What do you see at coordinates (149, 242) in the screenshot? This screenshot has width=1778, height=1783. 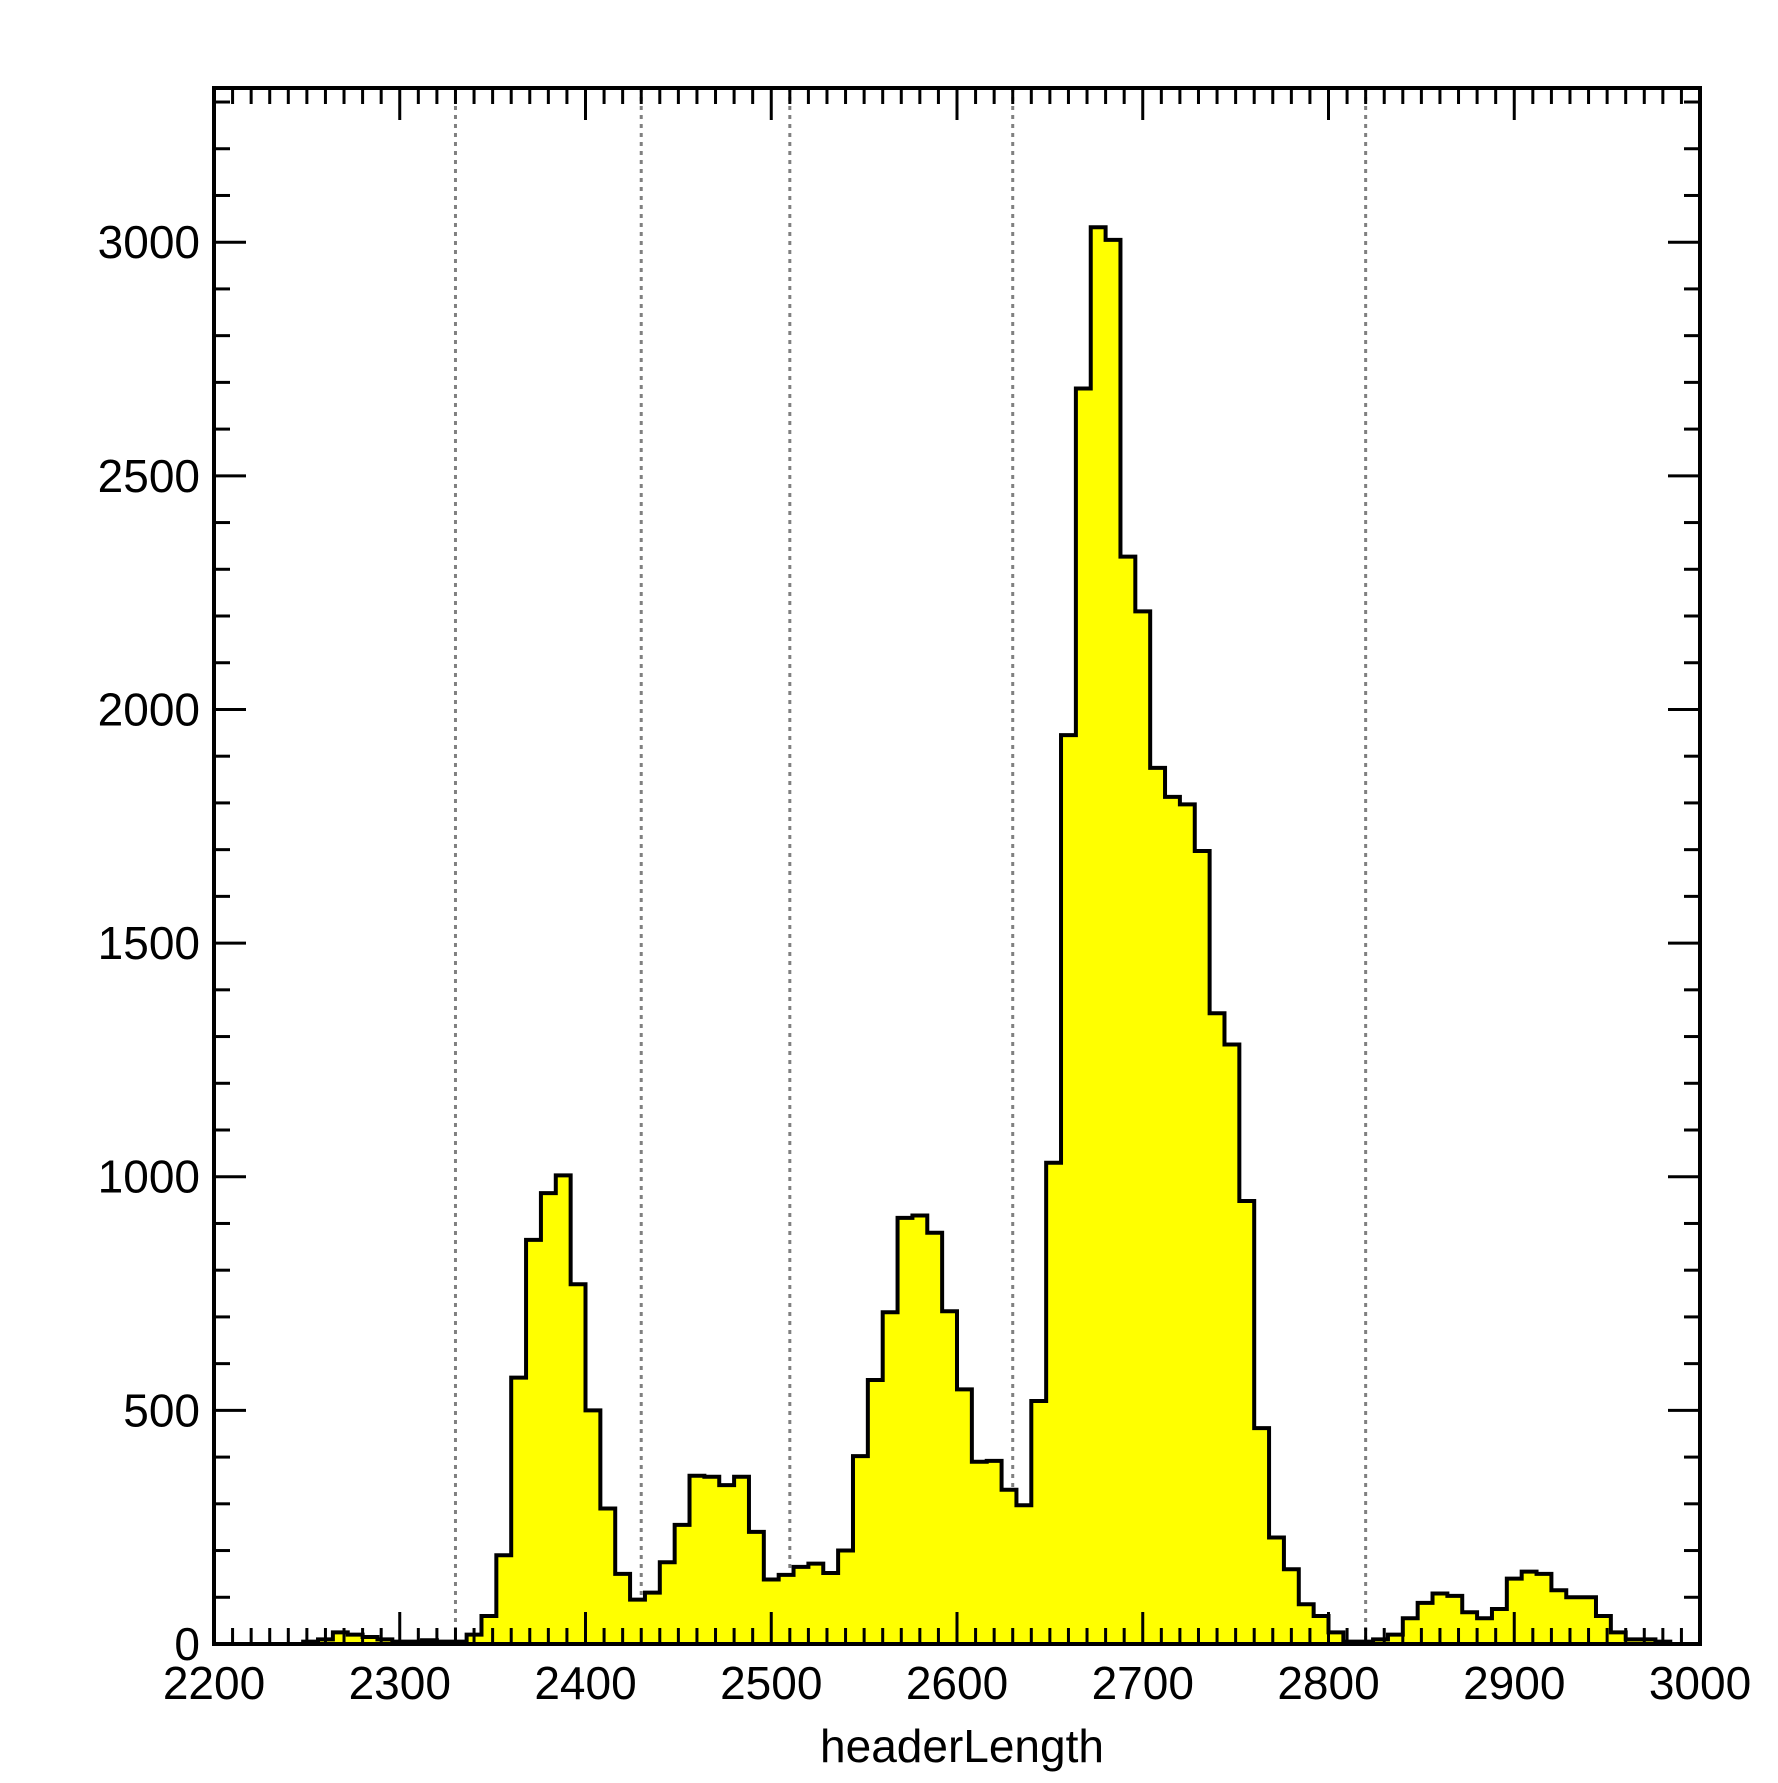 I see `y-tick-label: 3000` at bounding box center [149, 242].